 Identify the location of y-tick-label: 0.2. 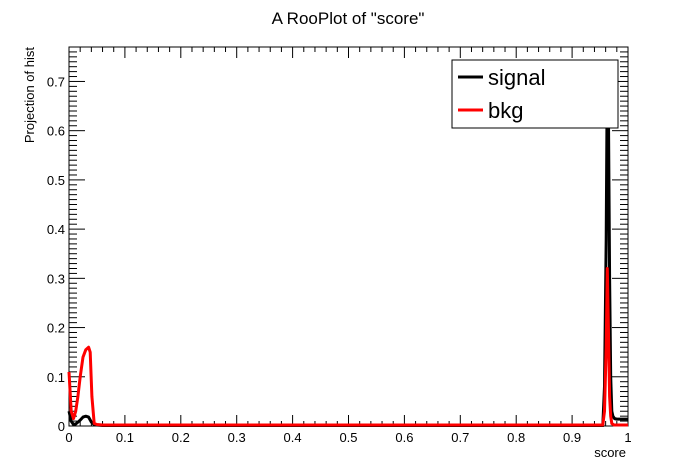
(56, 328).